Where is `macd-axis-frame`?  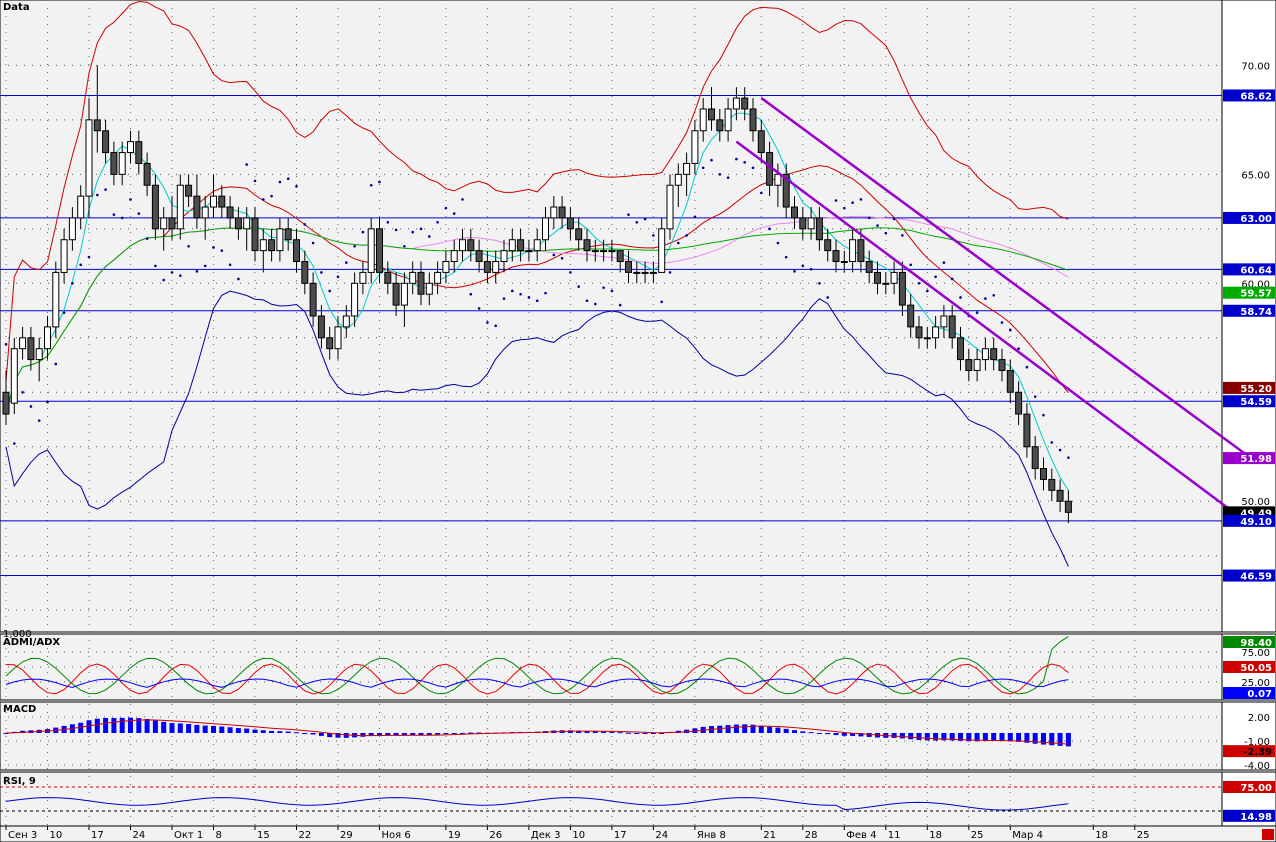
macd-axis-frame is located at coordinates (1248, 736).